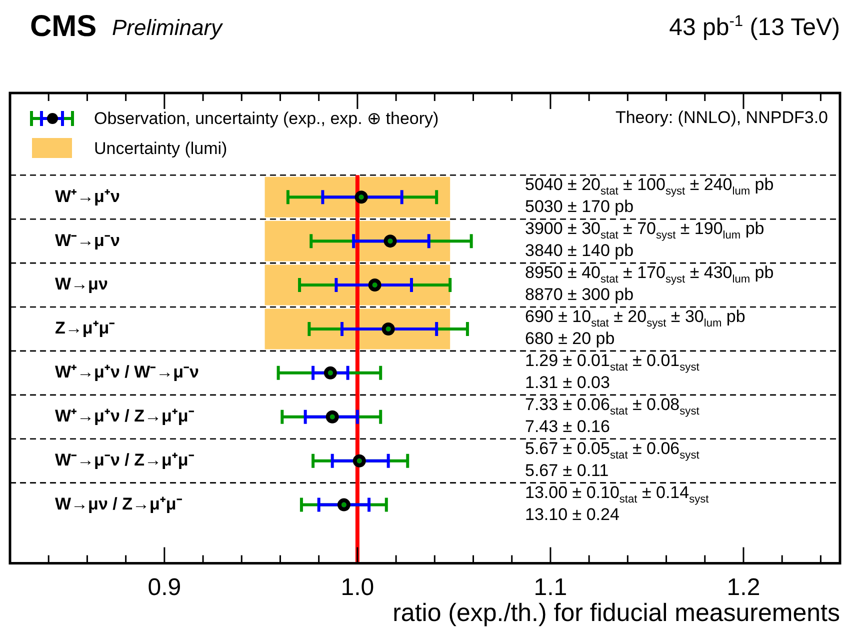 This screenshot has height=640, width=852. I want to click on annotation: 680 ± 20 pb, so click(570, 338).